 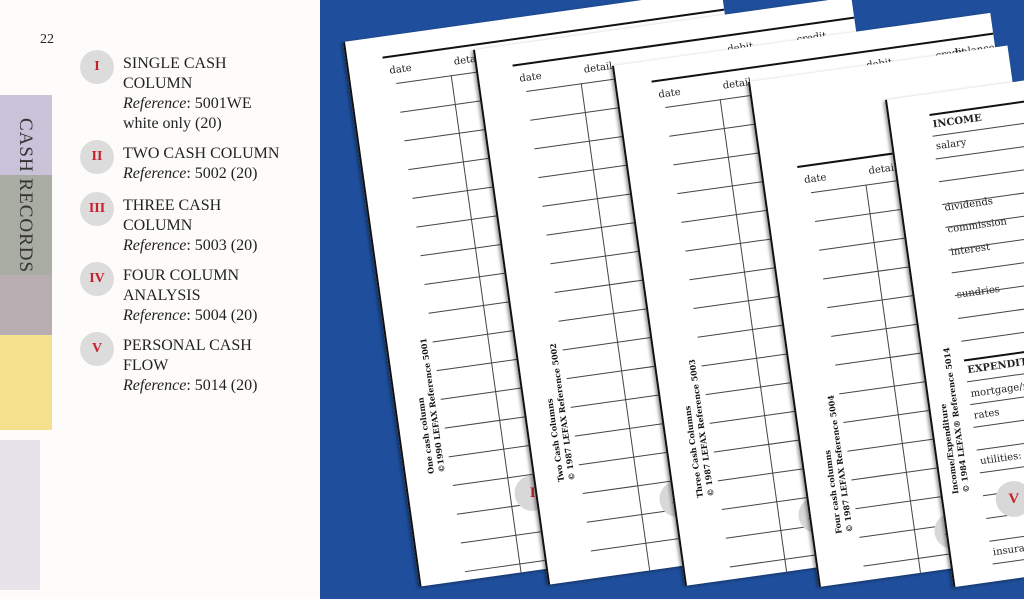 I want to click on reference-number: : 5002 (20), so click(x=222, y=173).